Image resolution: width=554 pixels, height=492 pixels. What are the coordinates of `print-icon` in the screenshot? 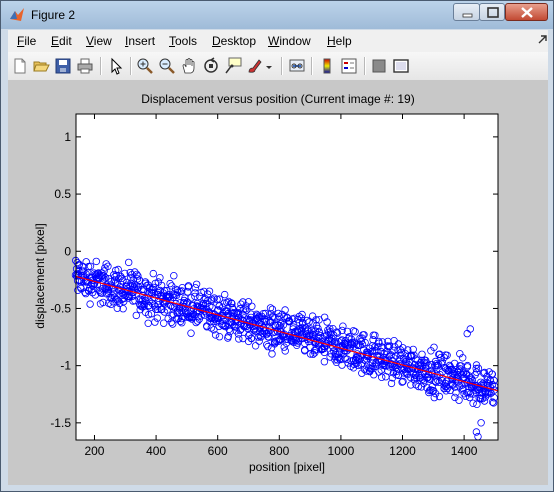 It's located at (85, 66).